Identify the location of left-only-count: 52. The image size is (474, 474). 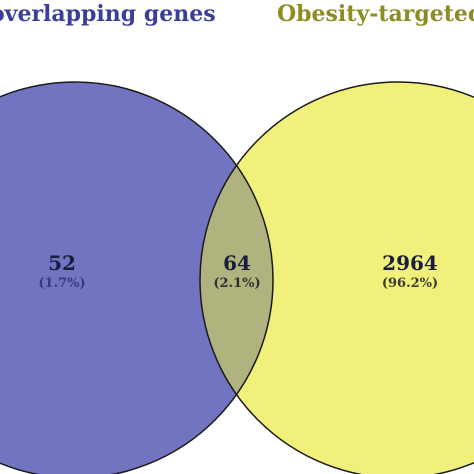
(62, 263).